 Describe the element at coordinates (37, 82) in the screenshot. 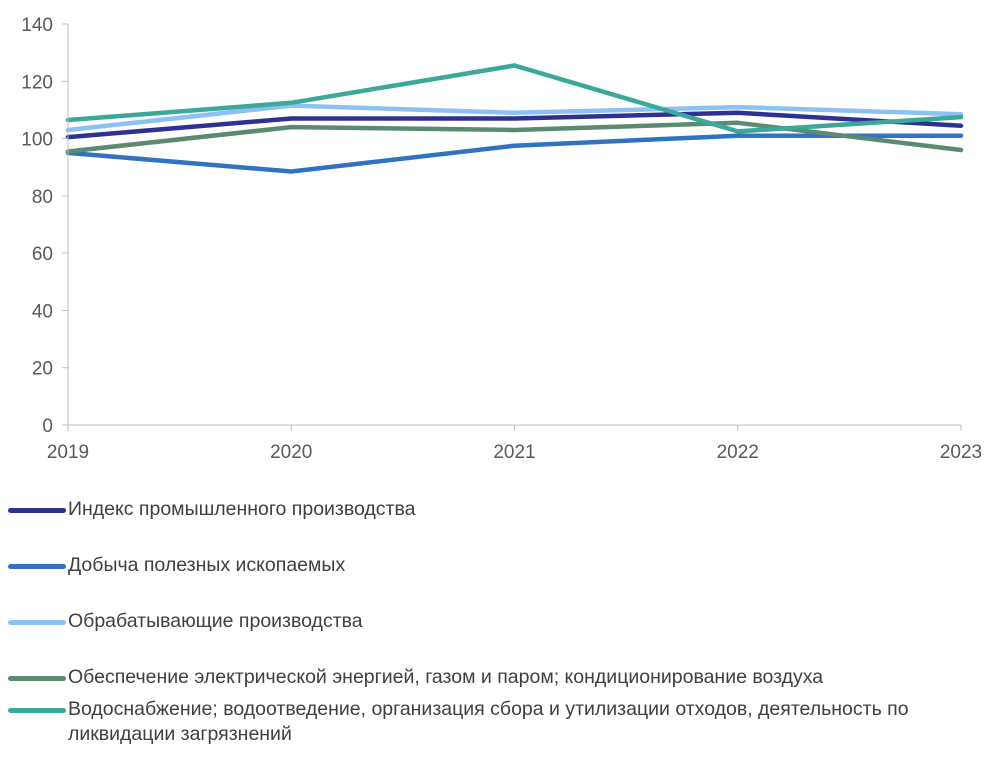

I see `y-tick-label: 120` at that location.